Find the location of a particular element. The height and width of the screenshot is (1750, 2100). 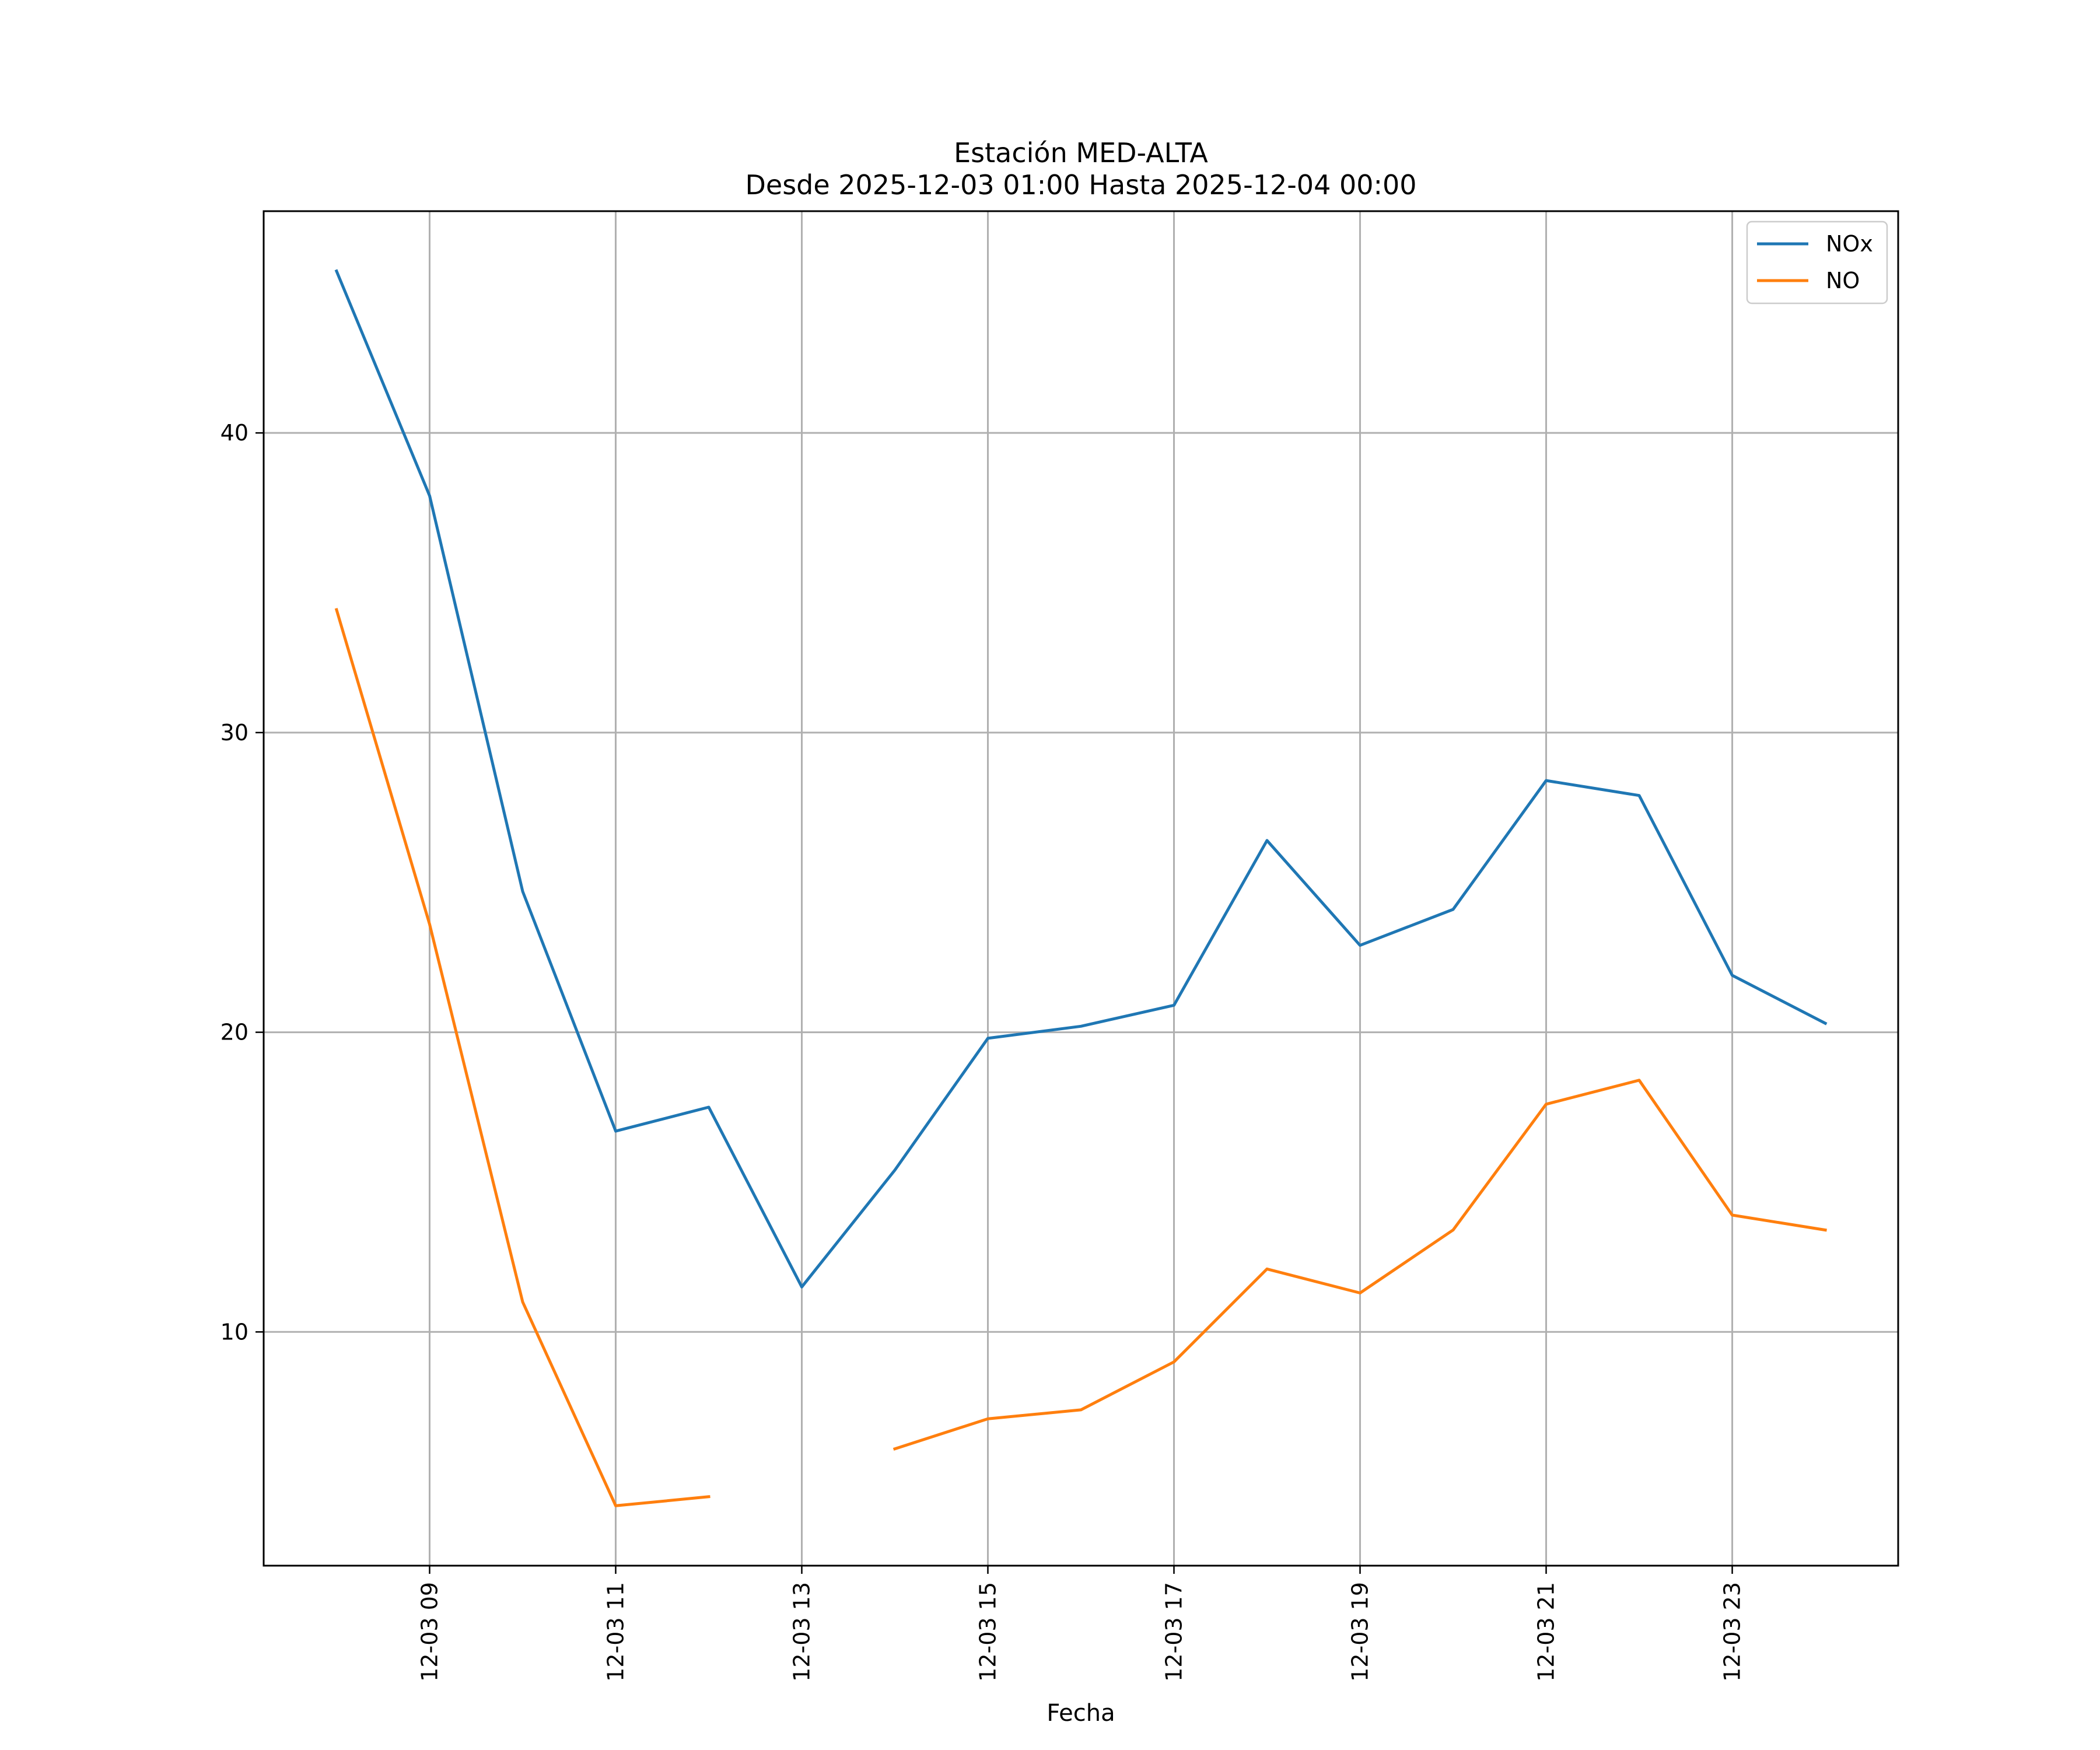

legend-box is located at coordinates (1817, 262).